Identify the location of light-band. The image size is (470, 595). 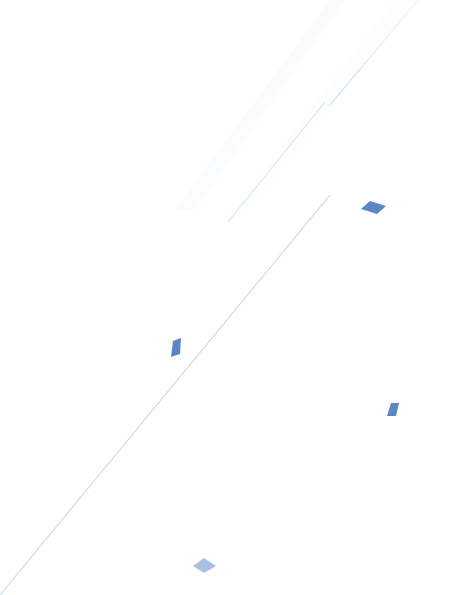
(260, 105).